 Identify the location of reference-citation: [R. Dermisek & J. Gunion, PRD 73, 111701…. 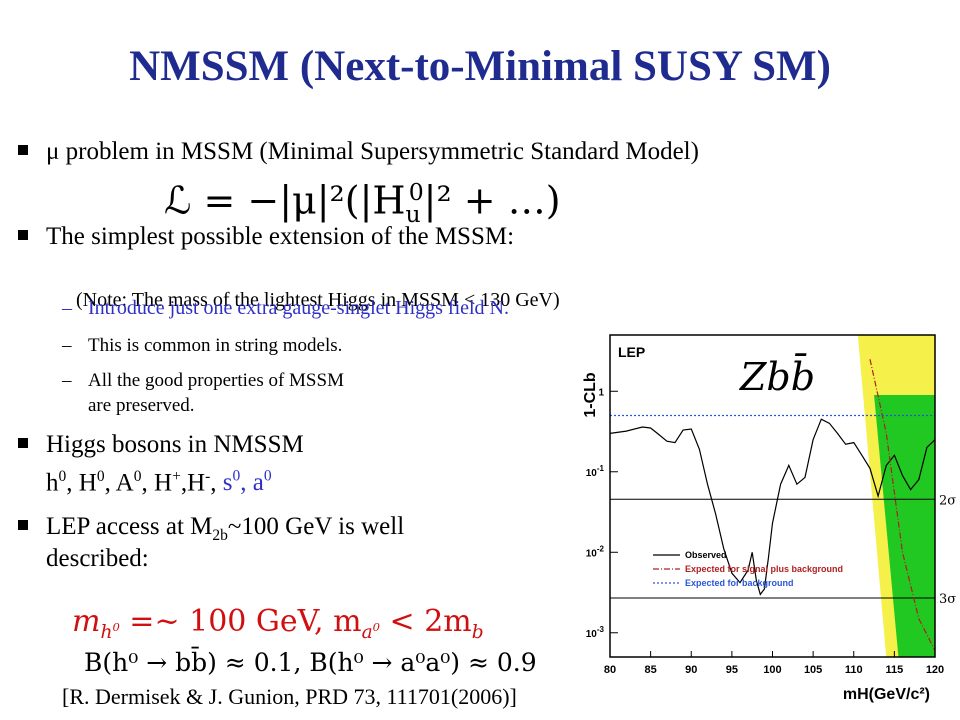
(289, 697).